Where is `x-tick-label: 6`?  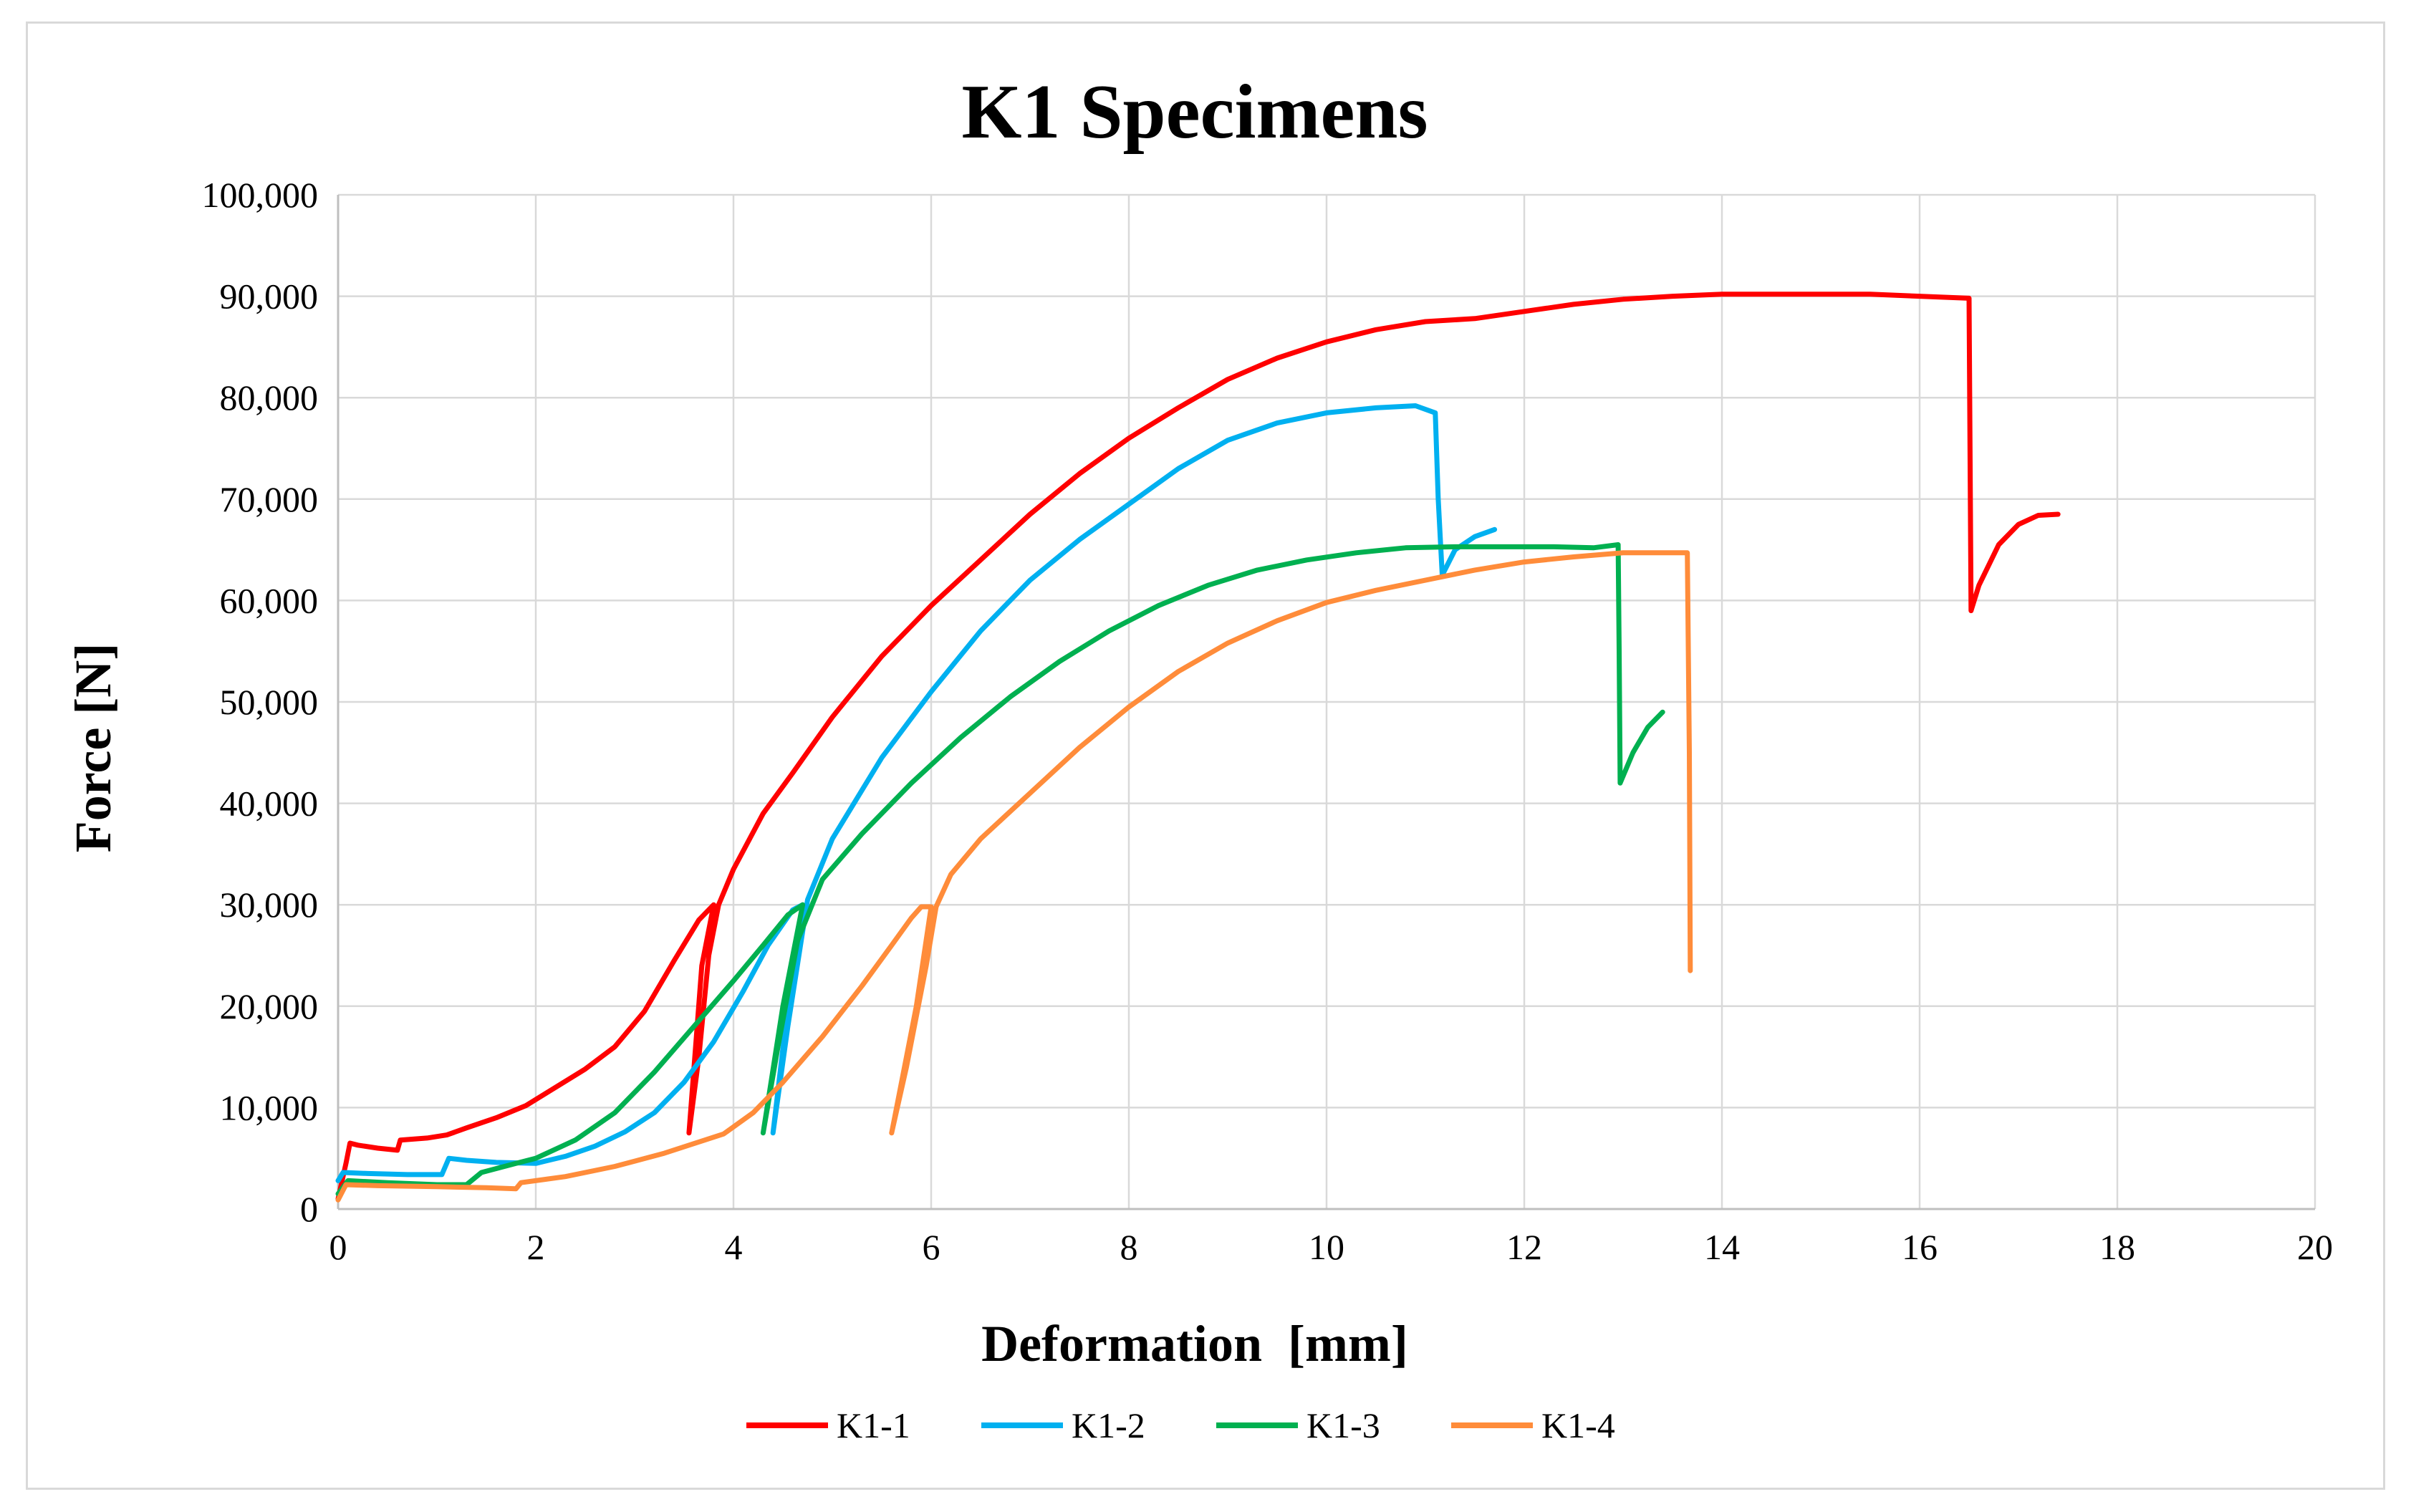
x-tick-label: 6 is located at coordinates (931, 1247).